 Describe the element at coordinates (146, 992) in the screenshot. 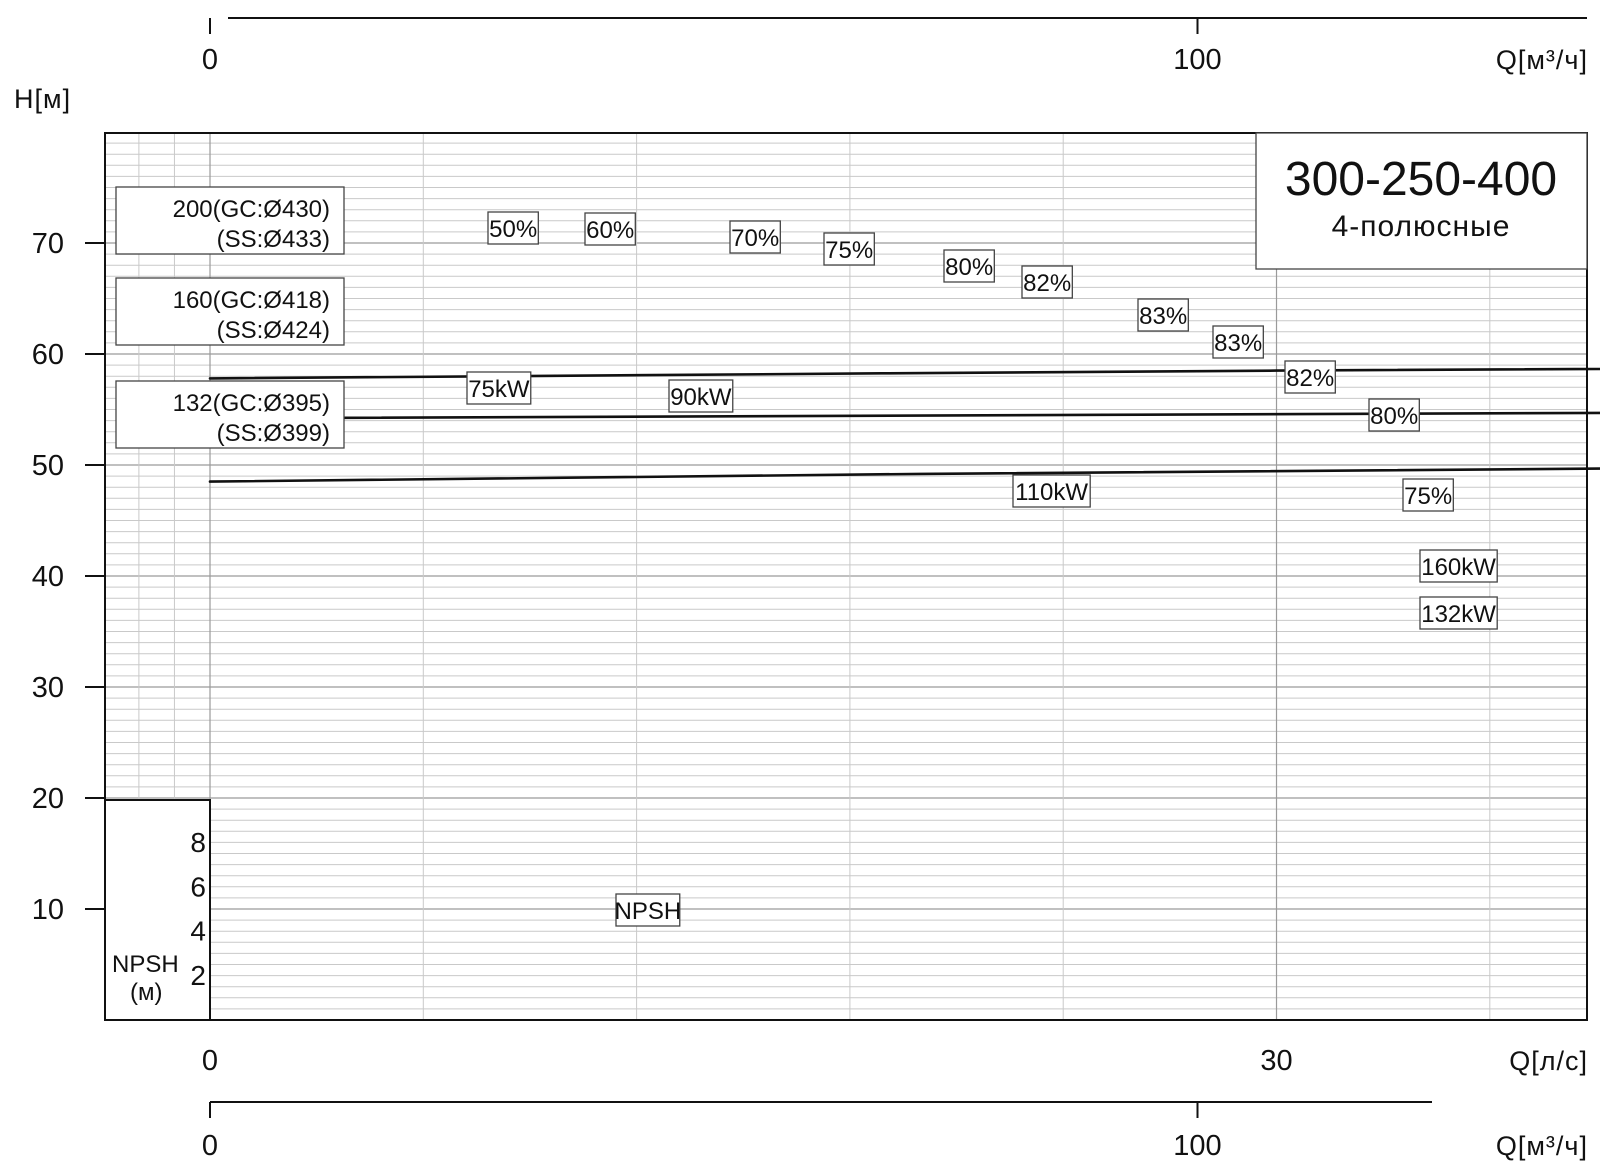

I see `npsh-axis-unit: (м)` at that location.